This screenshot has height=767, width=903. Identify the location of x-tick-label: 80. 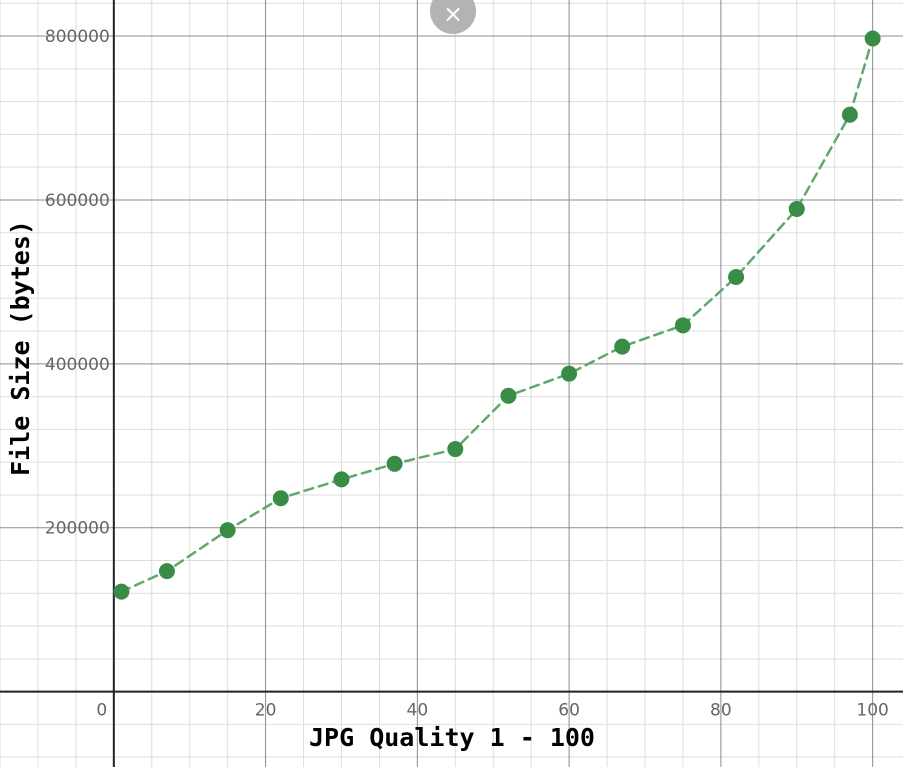
(721, 711).